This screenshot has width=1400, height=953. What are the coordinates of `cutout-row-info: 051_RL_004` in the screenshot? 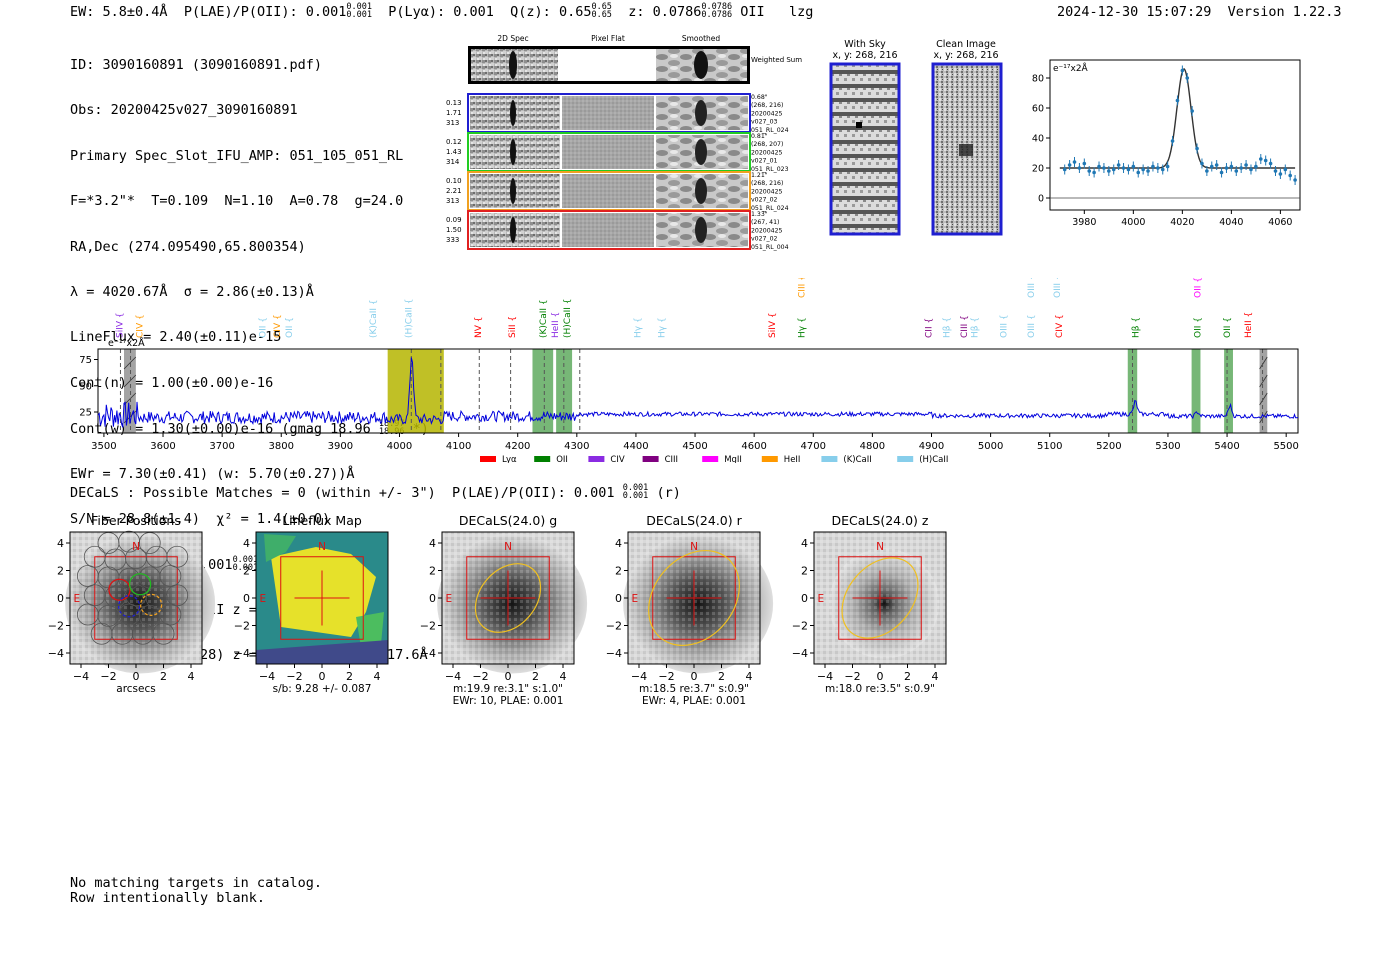 It's located at (770, 247).